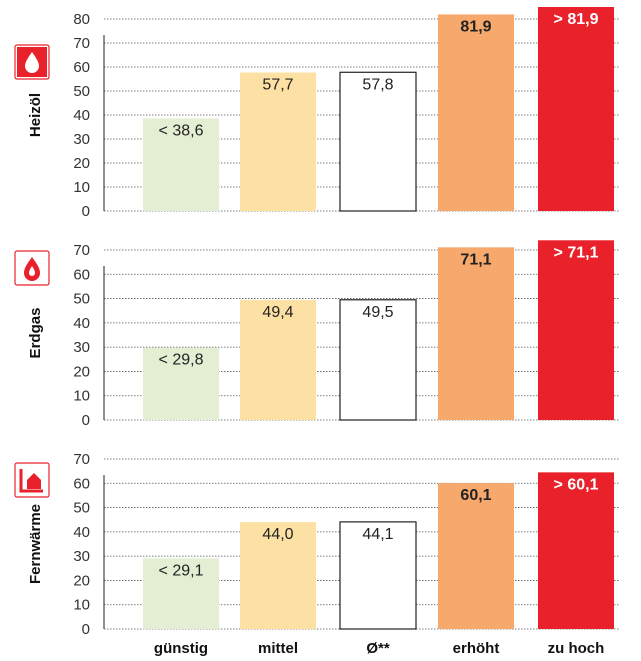  Describe the element at coordinates (35, 115) in the screenshot. I see `row-label: Heizöl` at that location.